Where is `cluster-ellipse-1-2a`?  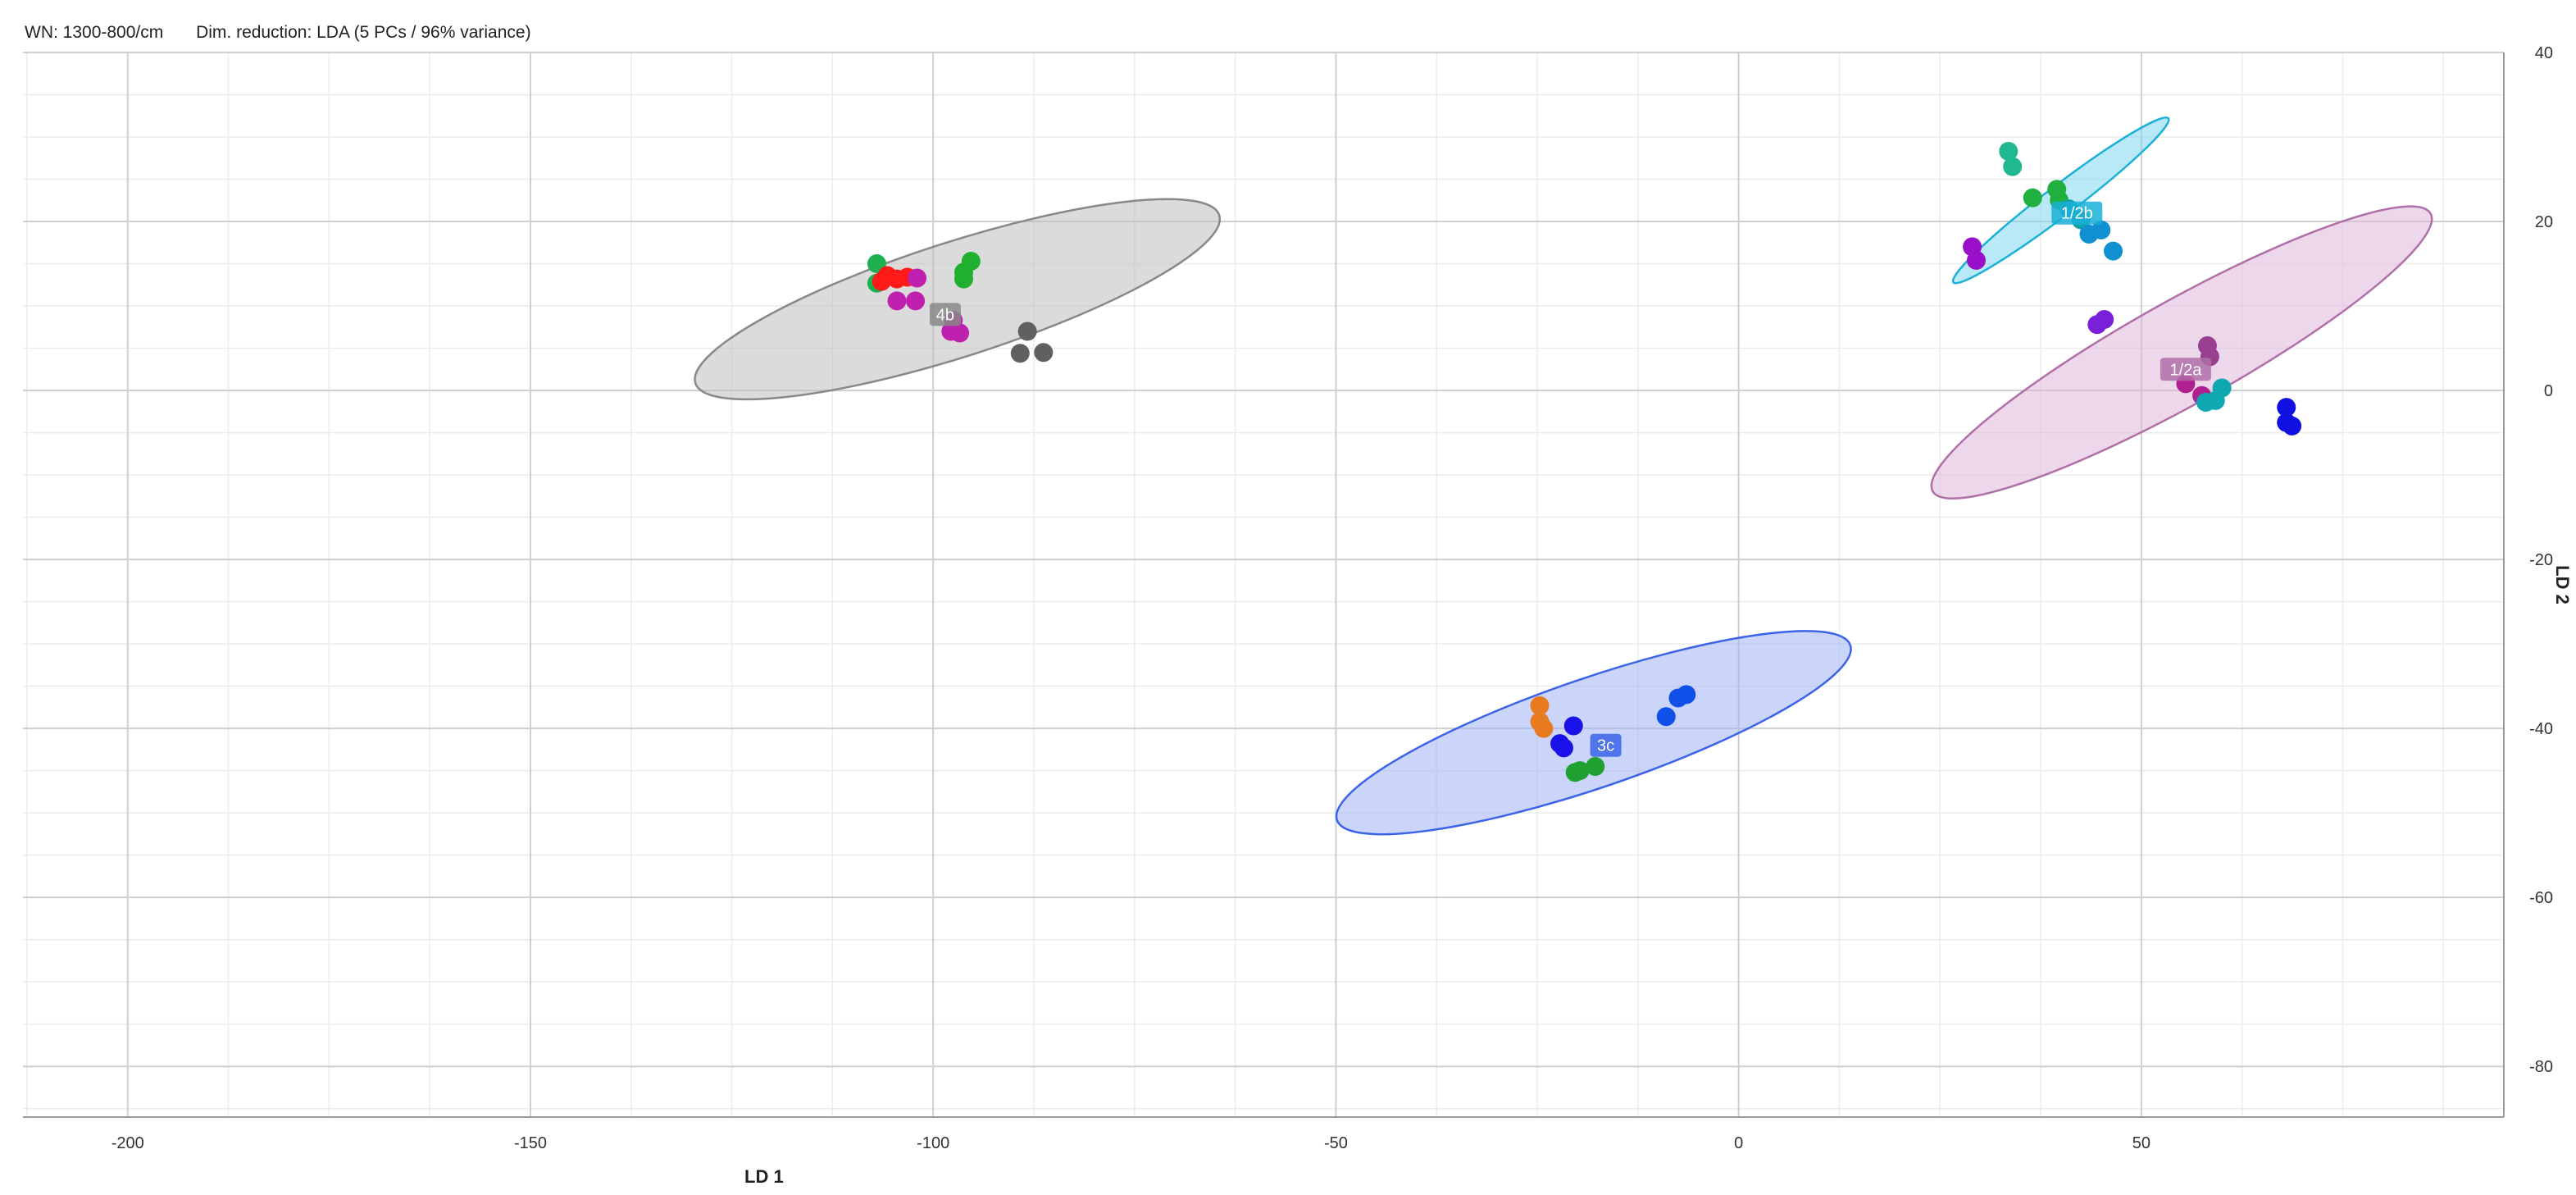 cluster-ellipse-1-2a is located at coordinates (2181, 352).